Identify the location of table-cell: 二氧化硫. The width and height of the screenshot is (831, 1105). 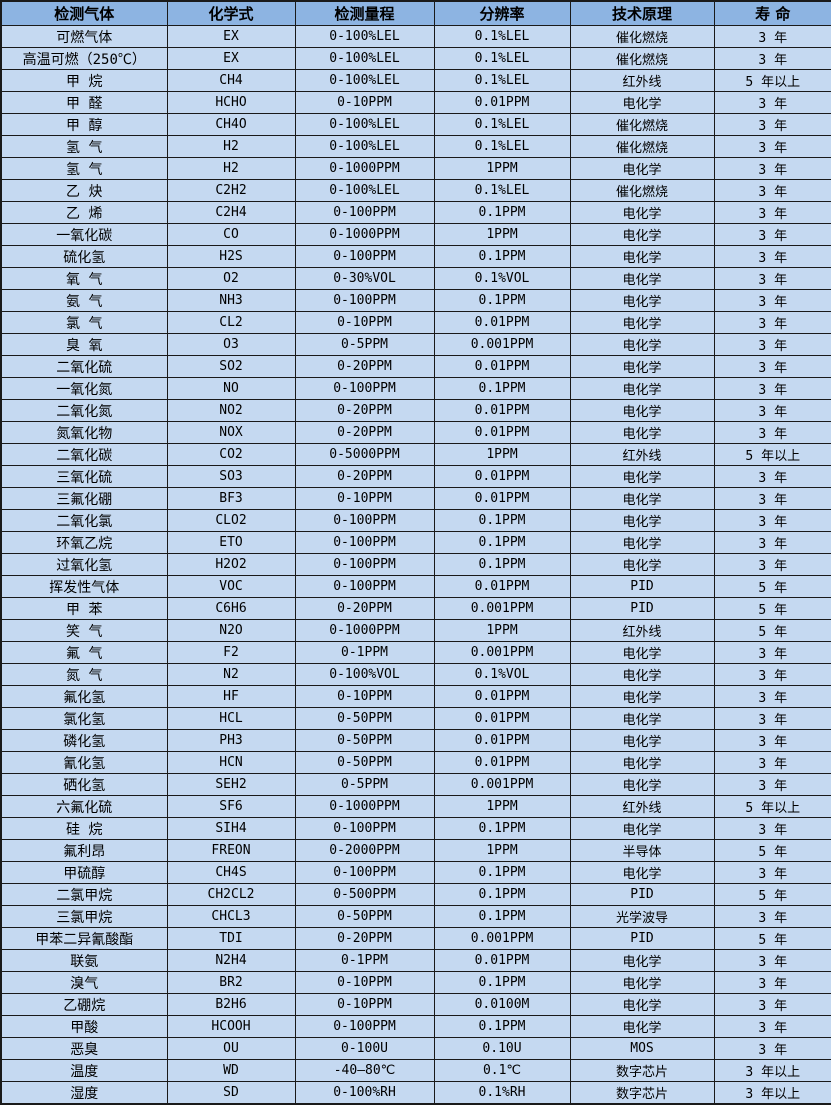
(84, 366).